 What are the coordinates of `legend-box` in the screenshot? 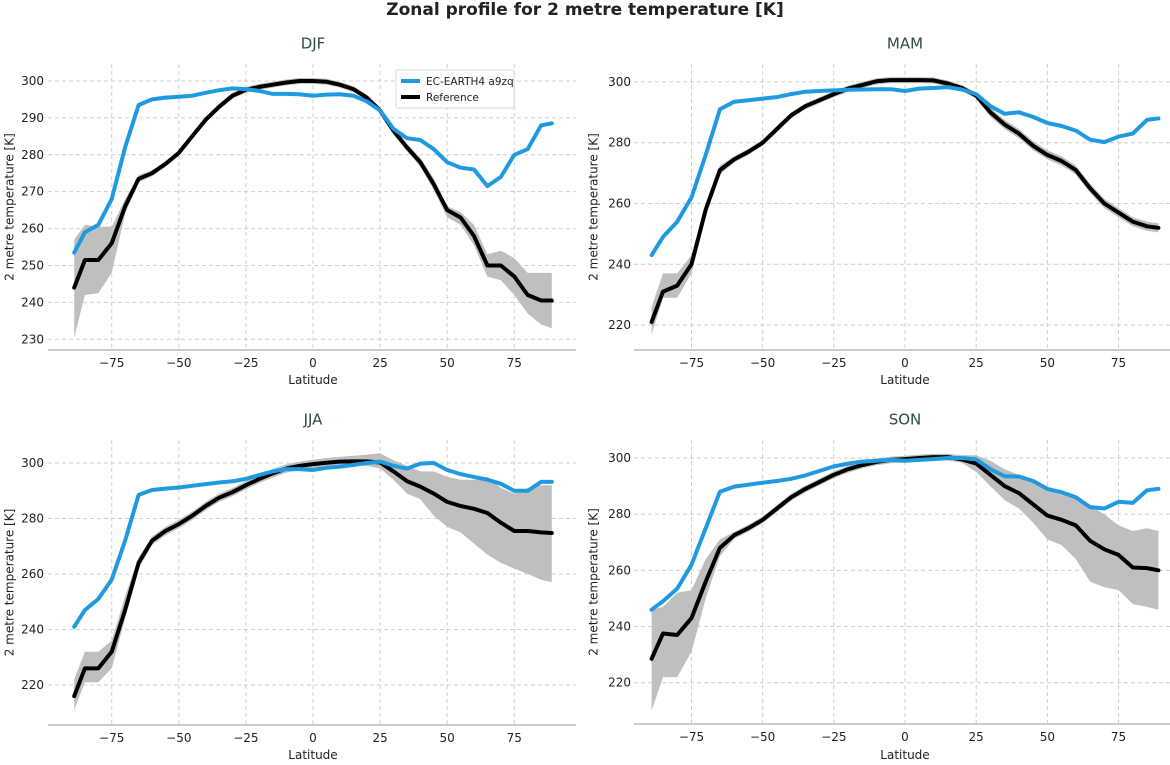 It's located at (455, 89).